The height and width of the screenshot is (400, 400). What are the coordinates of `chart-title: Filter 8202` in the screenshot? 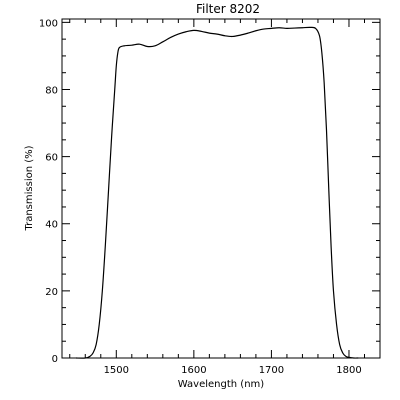 It's located at (228, 9).